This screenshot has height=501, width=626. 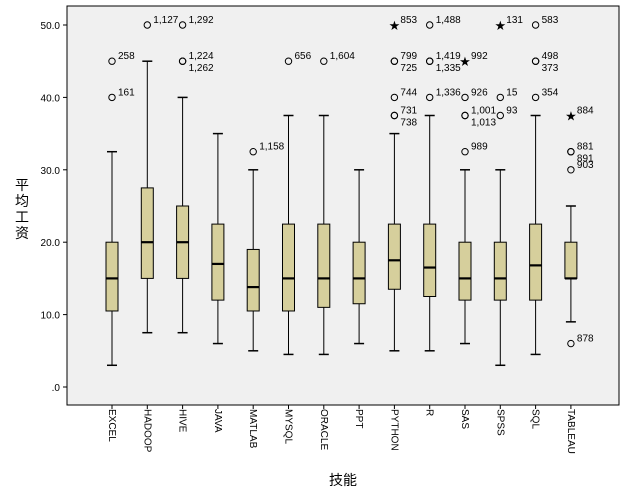 I want to click on outlier-label: 1,224, so click(x=201, y=56).